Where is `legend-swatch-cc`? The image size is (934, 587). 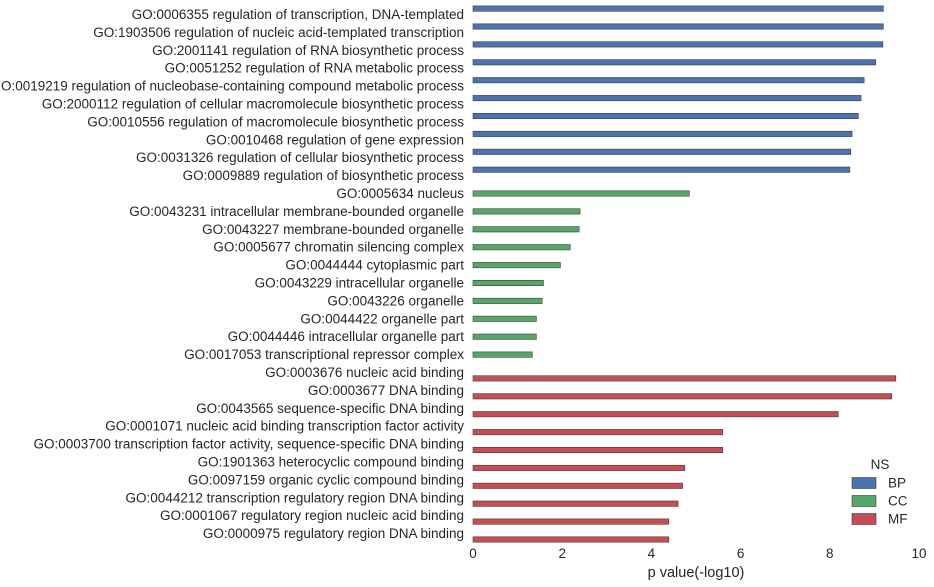
legend-swatch-cc is located at coordinates (864, 501).